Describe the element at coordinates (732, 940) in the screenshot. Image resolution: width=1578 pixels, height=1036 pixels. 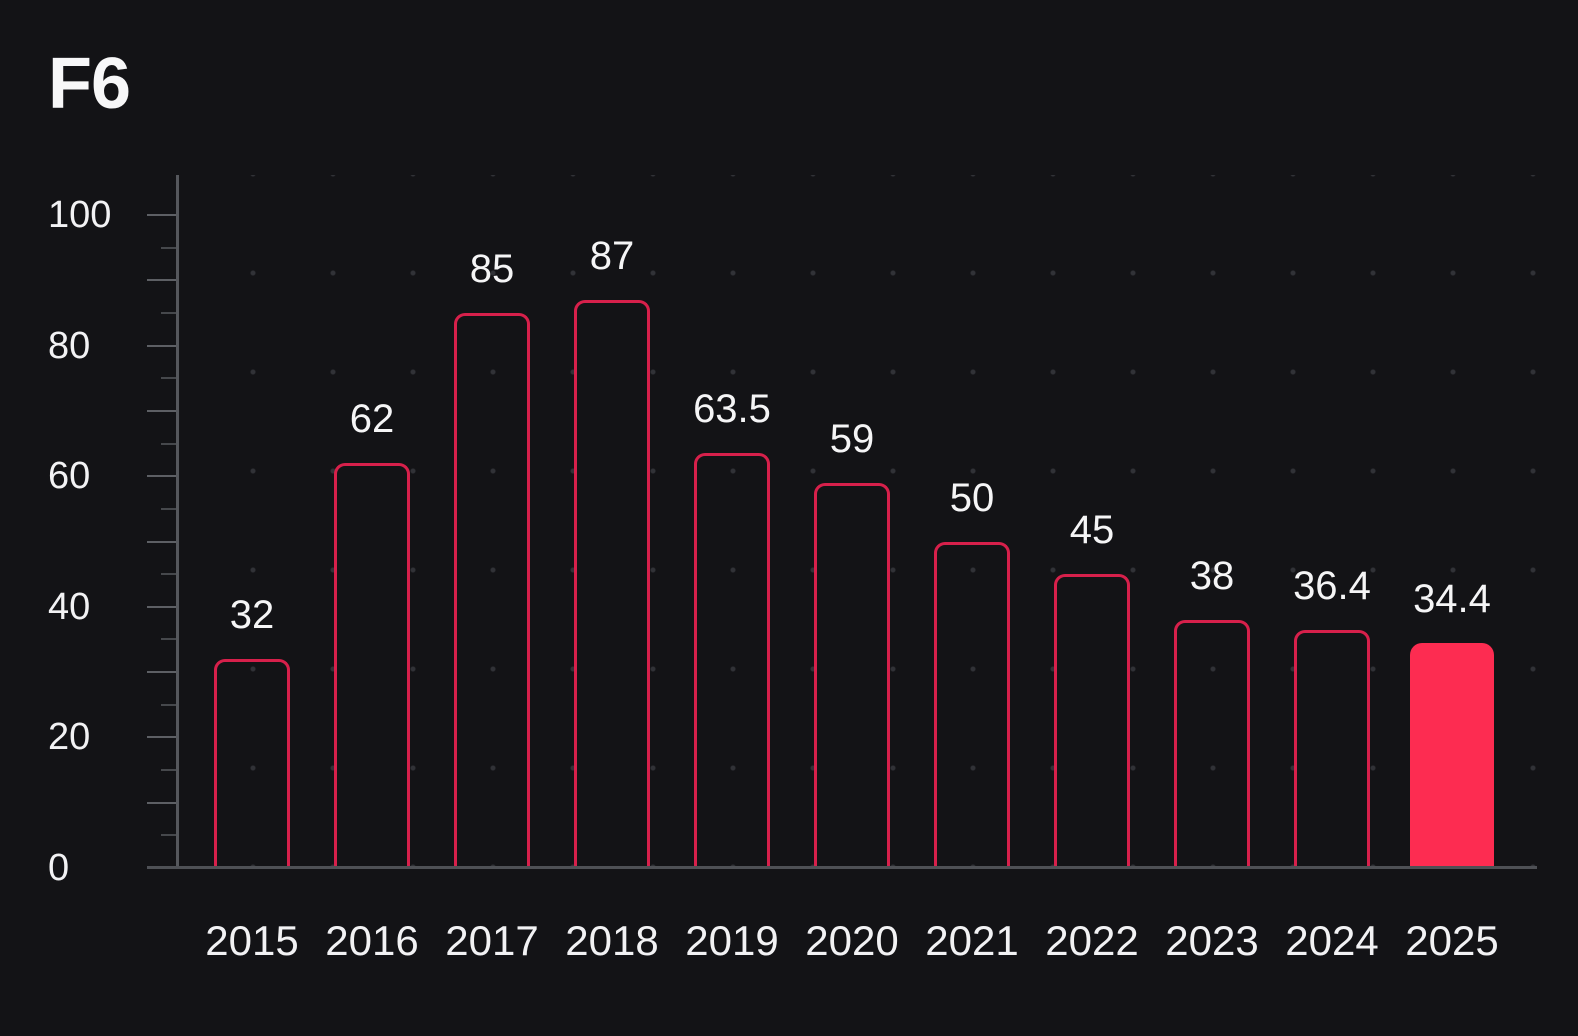
I see `x-tick-label: 2019` at that location.